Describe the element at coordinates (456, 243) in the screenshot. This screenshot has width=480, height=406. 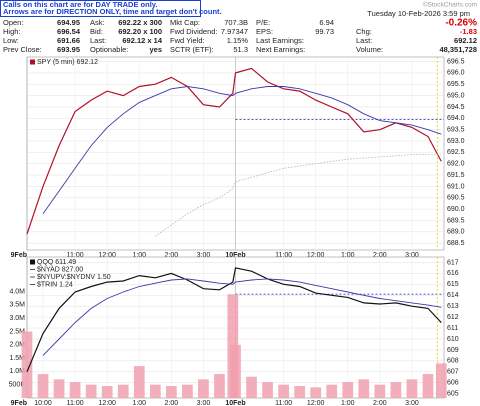
I see `y-tick-label: 688.5` at that location.